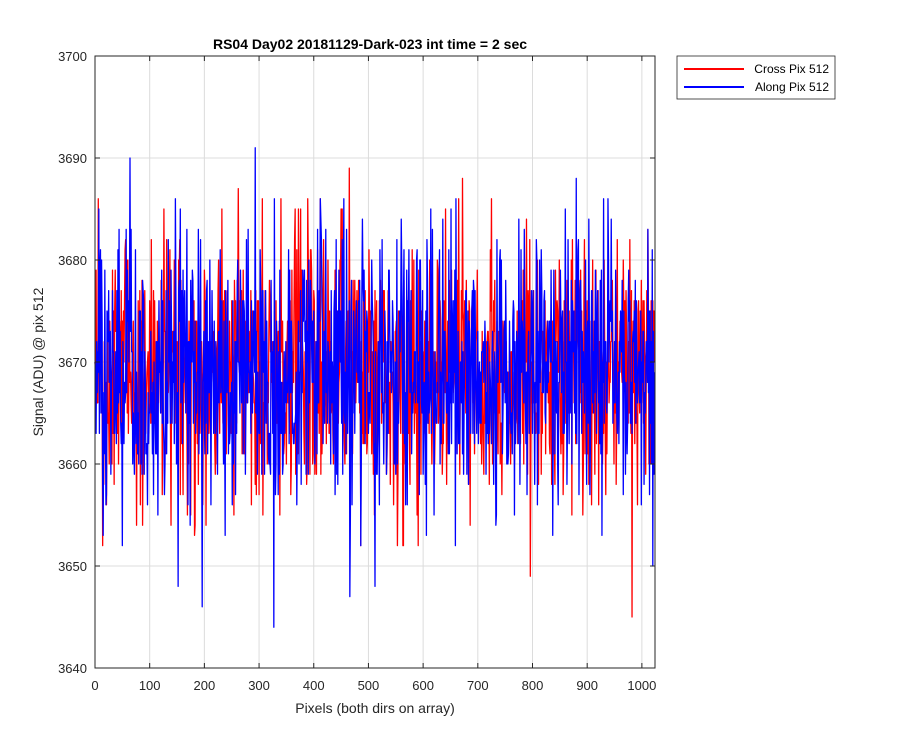 Image resolution: width=900 pixels, height=750 pixels. Describe the element at coordinates (478, 685) in the screenshot. I see `x-tick-label: 700` at that location.